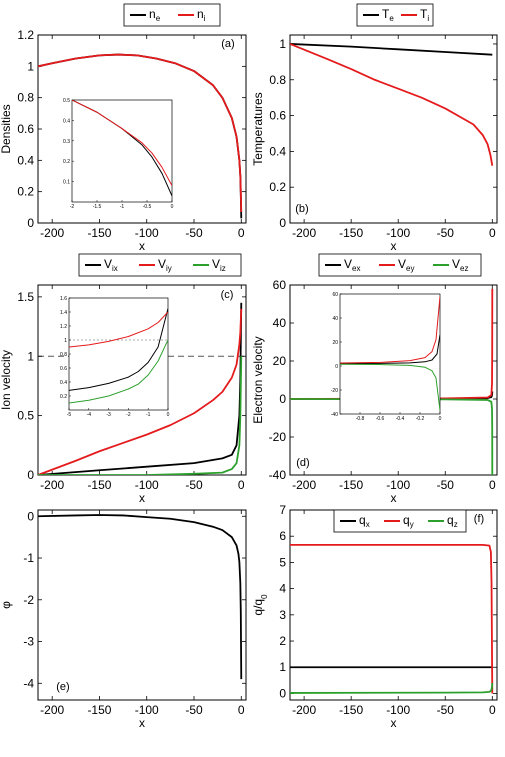  What do you see at coordinates (282, 536) in the screenshot?
I see `panel-f-y-tick-label: 6` at bounding box center [282, 536].